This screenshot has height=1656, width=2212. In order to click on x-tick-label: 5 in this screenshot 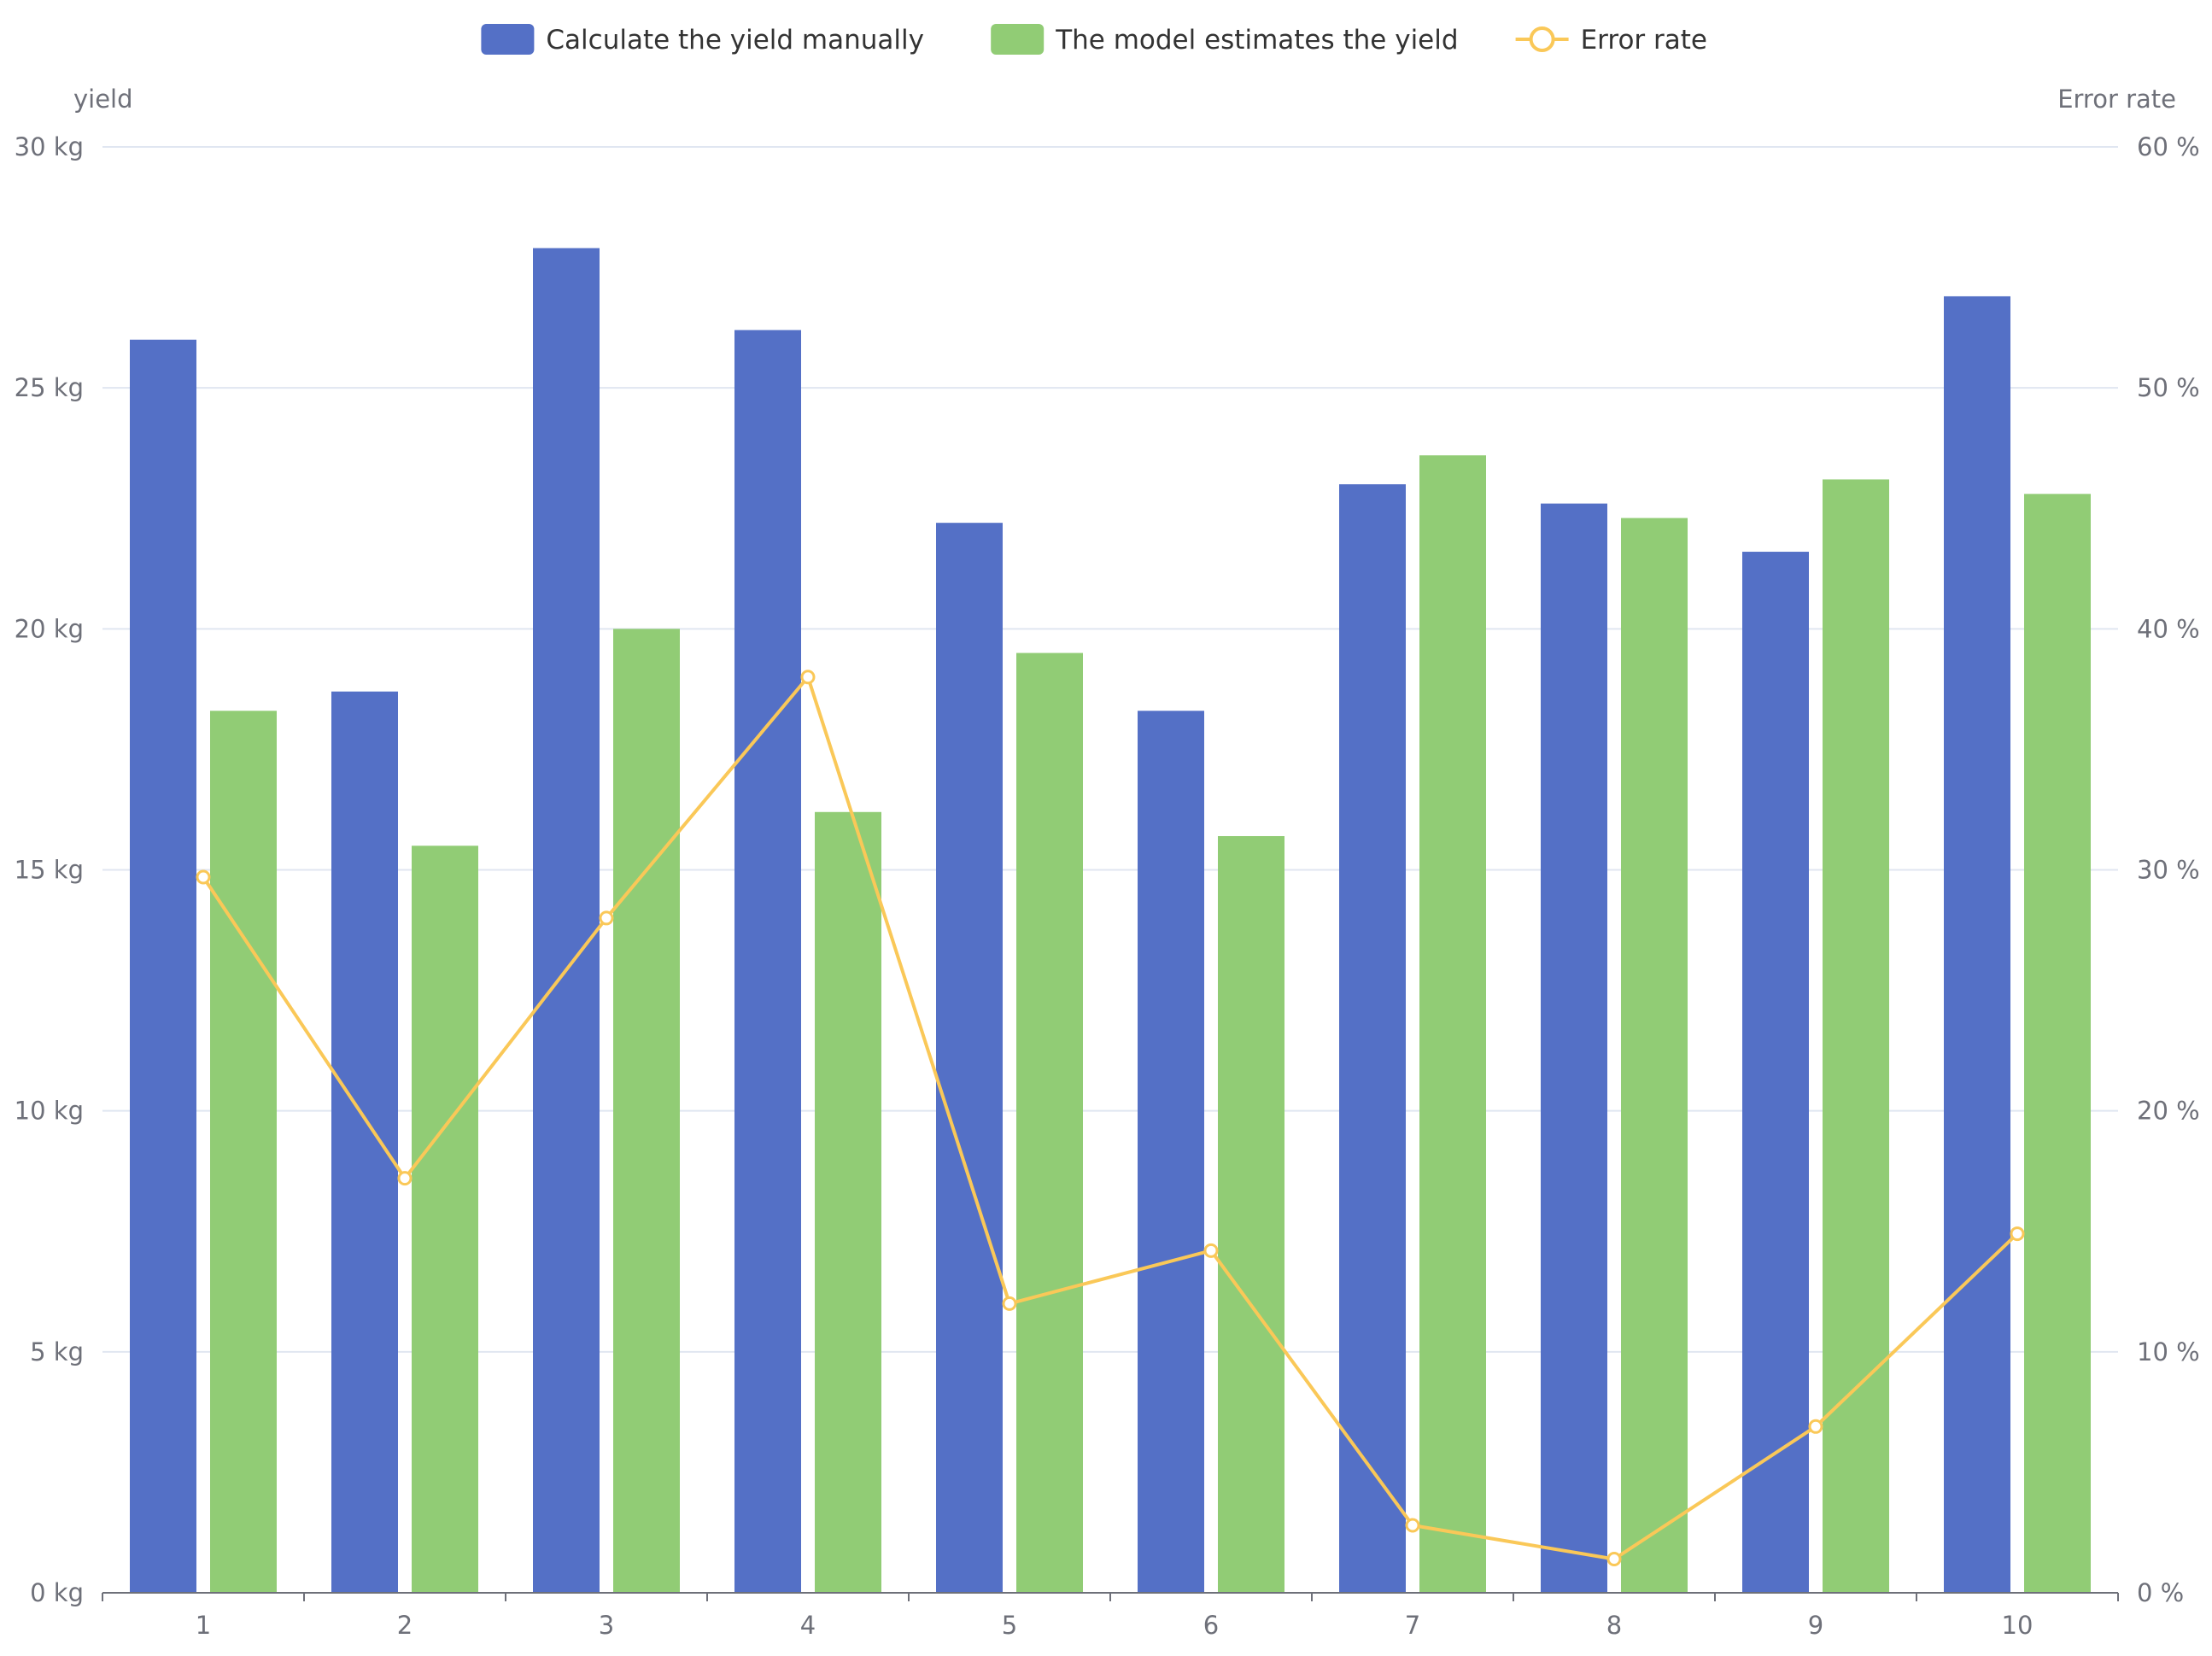, I will do `click(1009, 1625)`.